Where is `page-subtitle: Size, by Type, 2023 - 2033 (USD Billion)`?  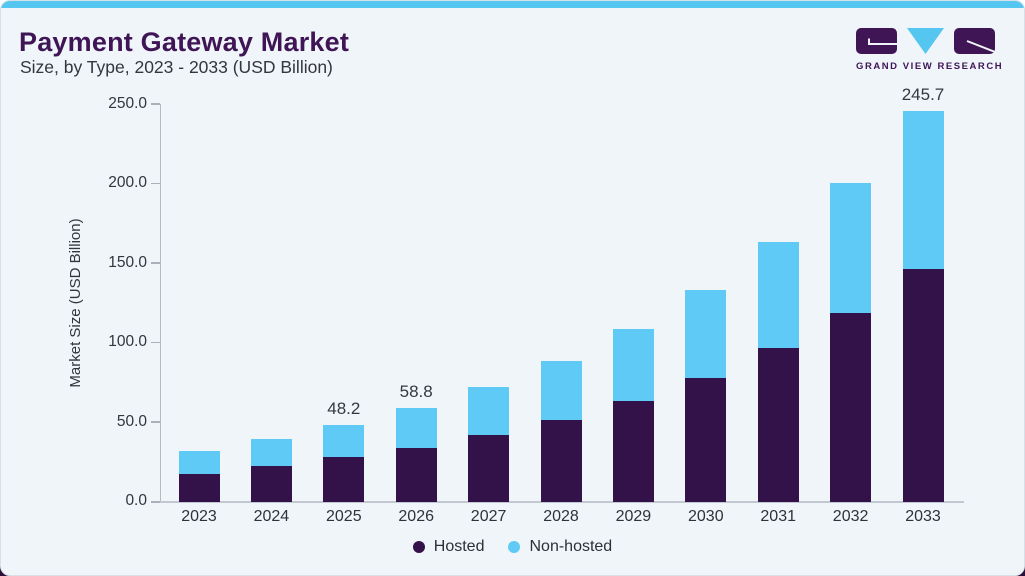
page-subtitle: Size, by Type, 2023 - 2033 (USD Billion) is located at coordinates (176, 67).